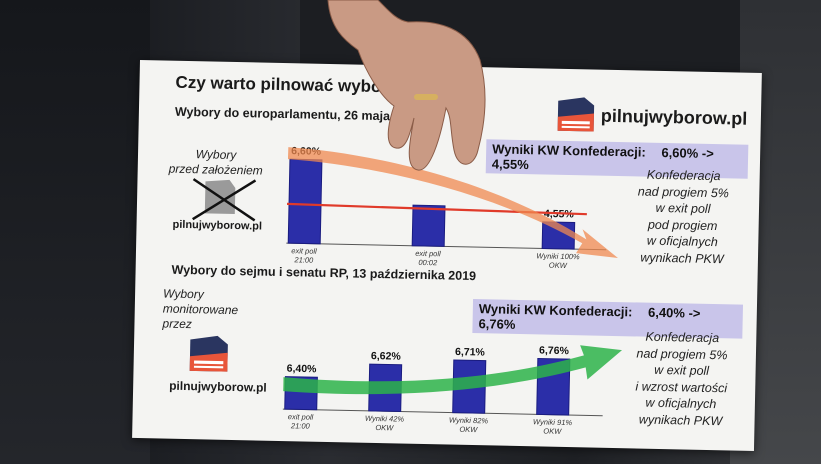 This screenshot has height=464, width=821. I want to click on section2-logo-text: pilnujwyborow.pl, so click(218, 386).